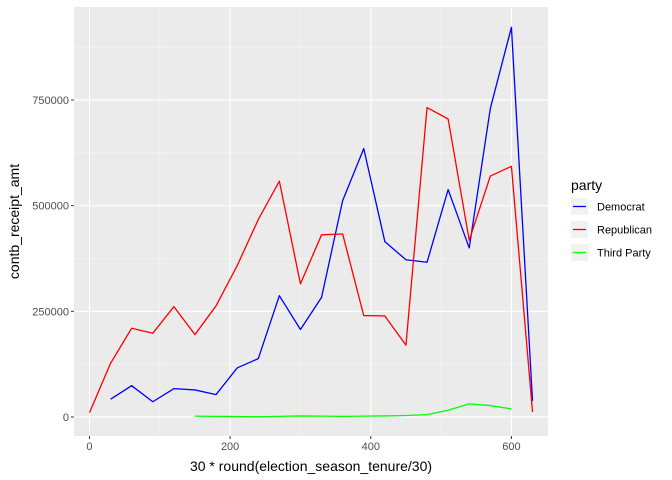 The image size is (672, 480). What do you see at coordinates (50, 207) in the screenshot?
I see `y-tick-label: 500000` at bounding box center [50, 207].